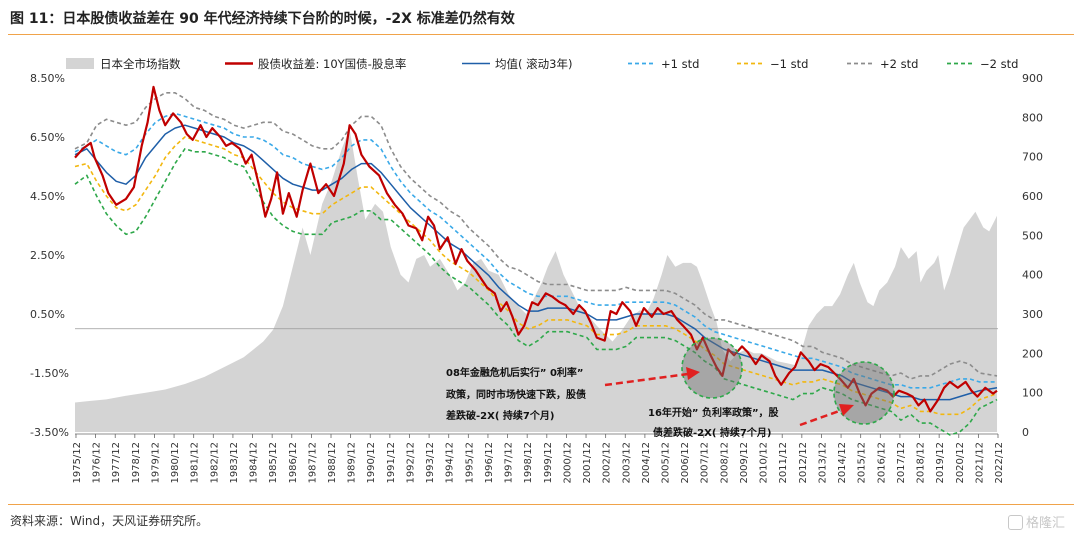 The height and width of the screenshot is (538, 1080). I want to click on x-axis-tick-label: 2012/12, so click(803, 463).